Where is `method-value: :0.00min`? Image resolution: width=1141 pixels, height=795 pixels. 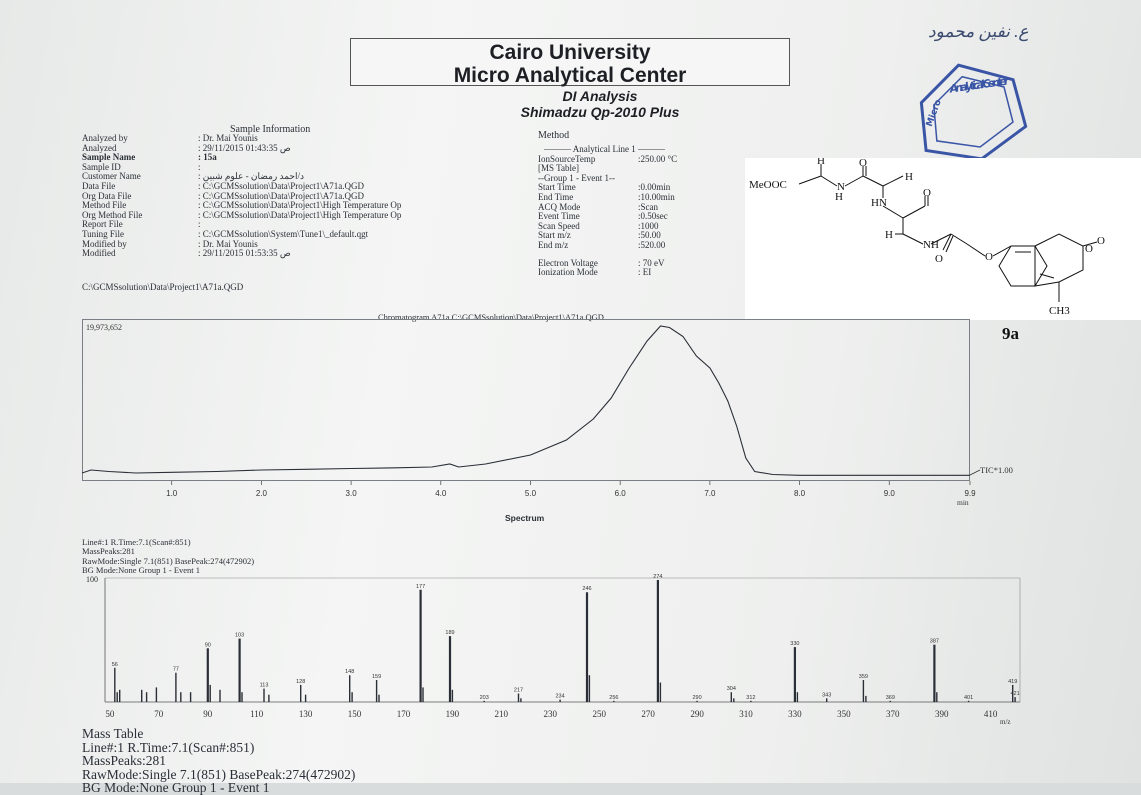
method-value: :0.00min is located at coordinates (654, 187).